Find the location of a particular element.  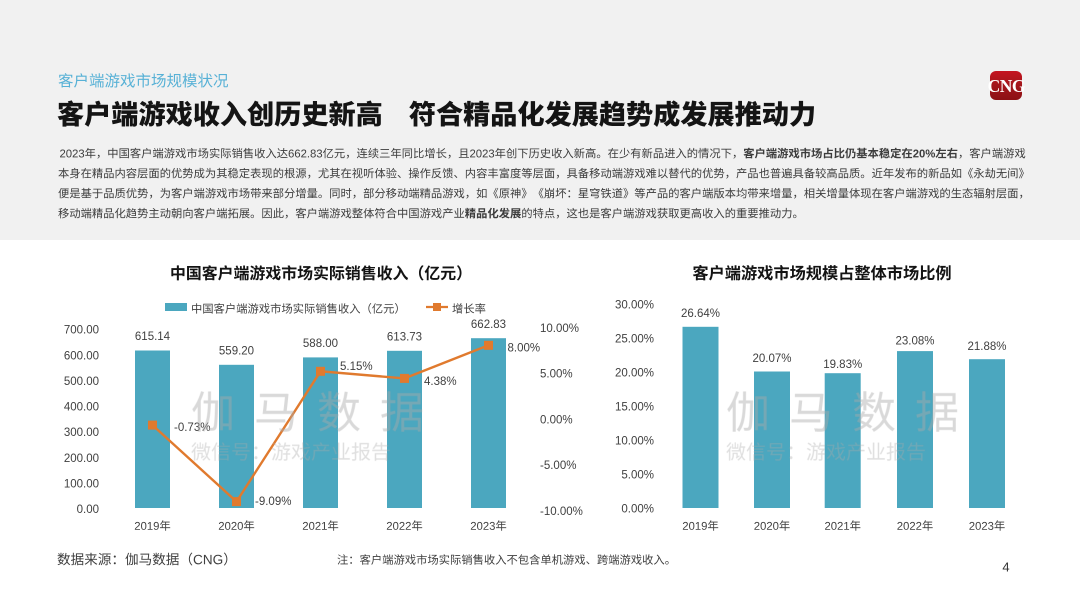

svg-text: 600.00 is located at coordinates (81, 356).